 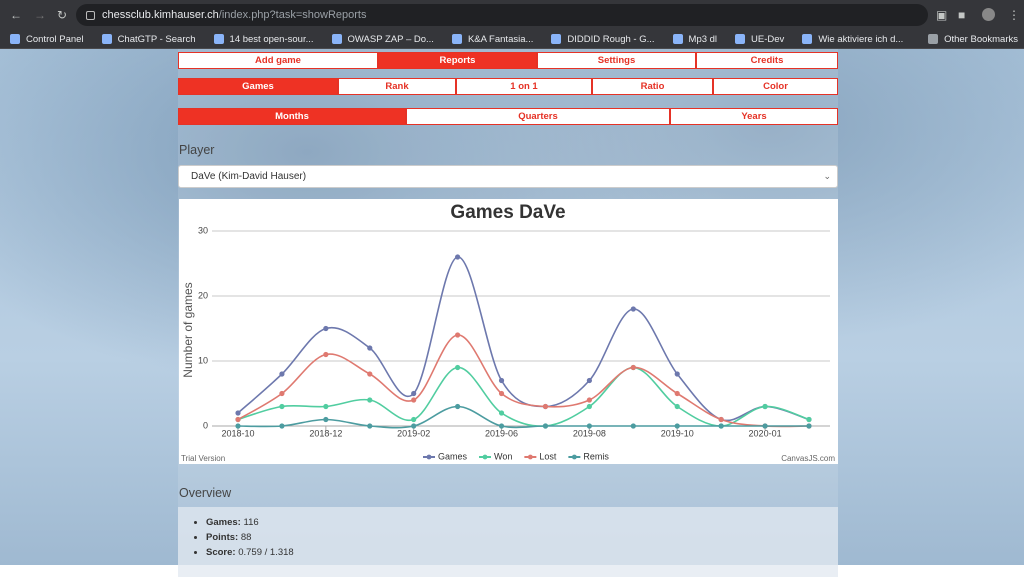 What do you see at coordinates (754, 116) in the screenshot?
I see `nav-tab: Years` at bounding box center [754, 116].